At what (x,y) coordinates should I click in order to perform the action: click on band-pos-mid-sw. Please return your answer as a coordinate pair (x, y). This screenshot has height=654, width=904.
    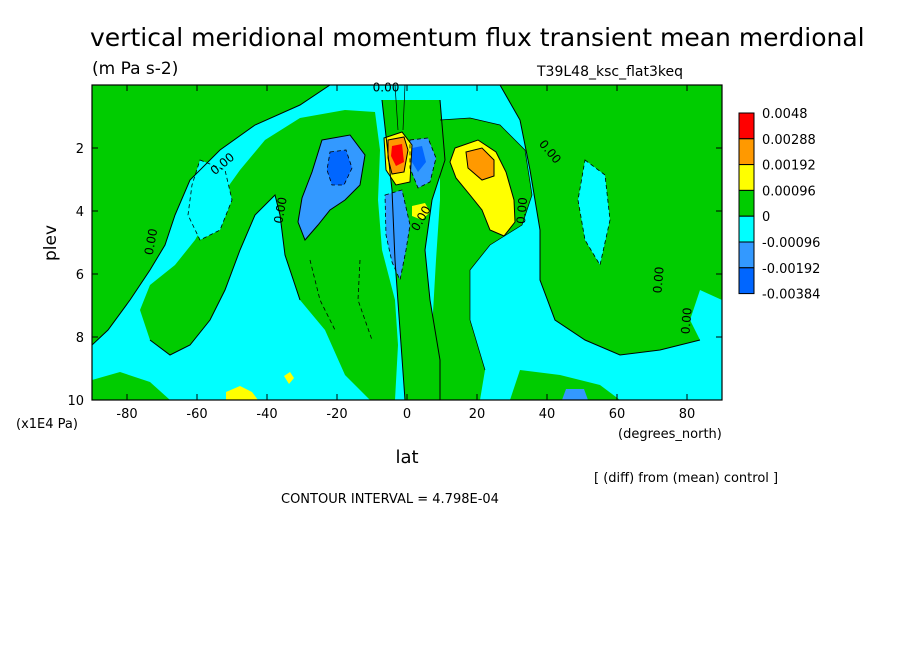
    Looking at the image, I should click on (242, 393).